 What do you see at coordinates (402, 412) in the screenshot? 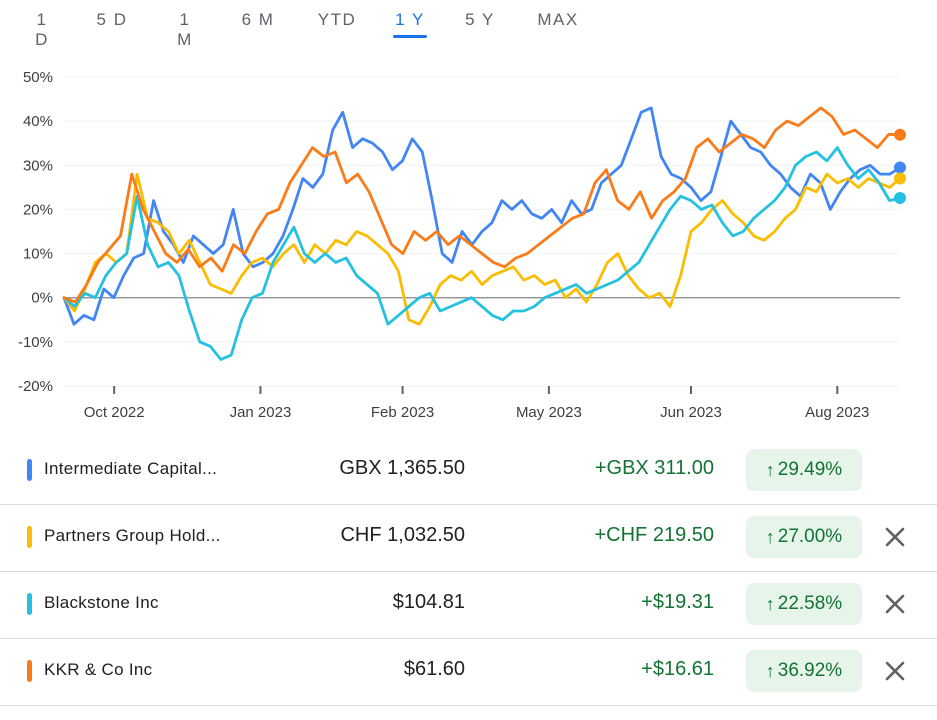
I see `x-tick-label: Feb 2023` at bounding box center [402, 412].